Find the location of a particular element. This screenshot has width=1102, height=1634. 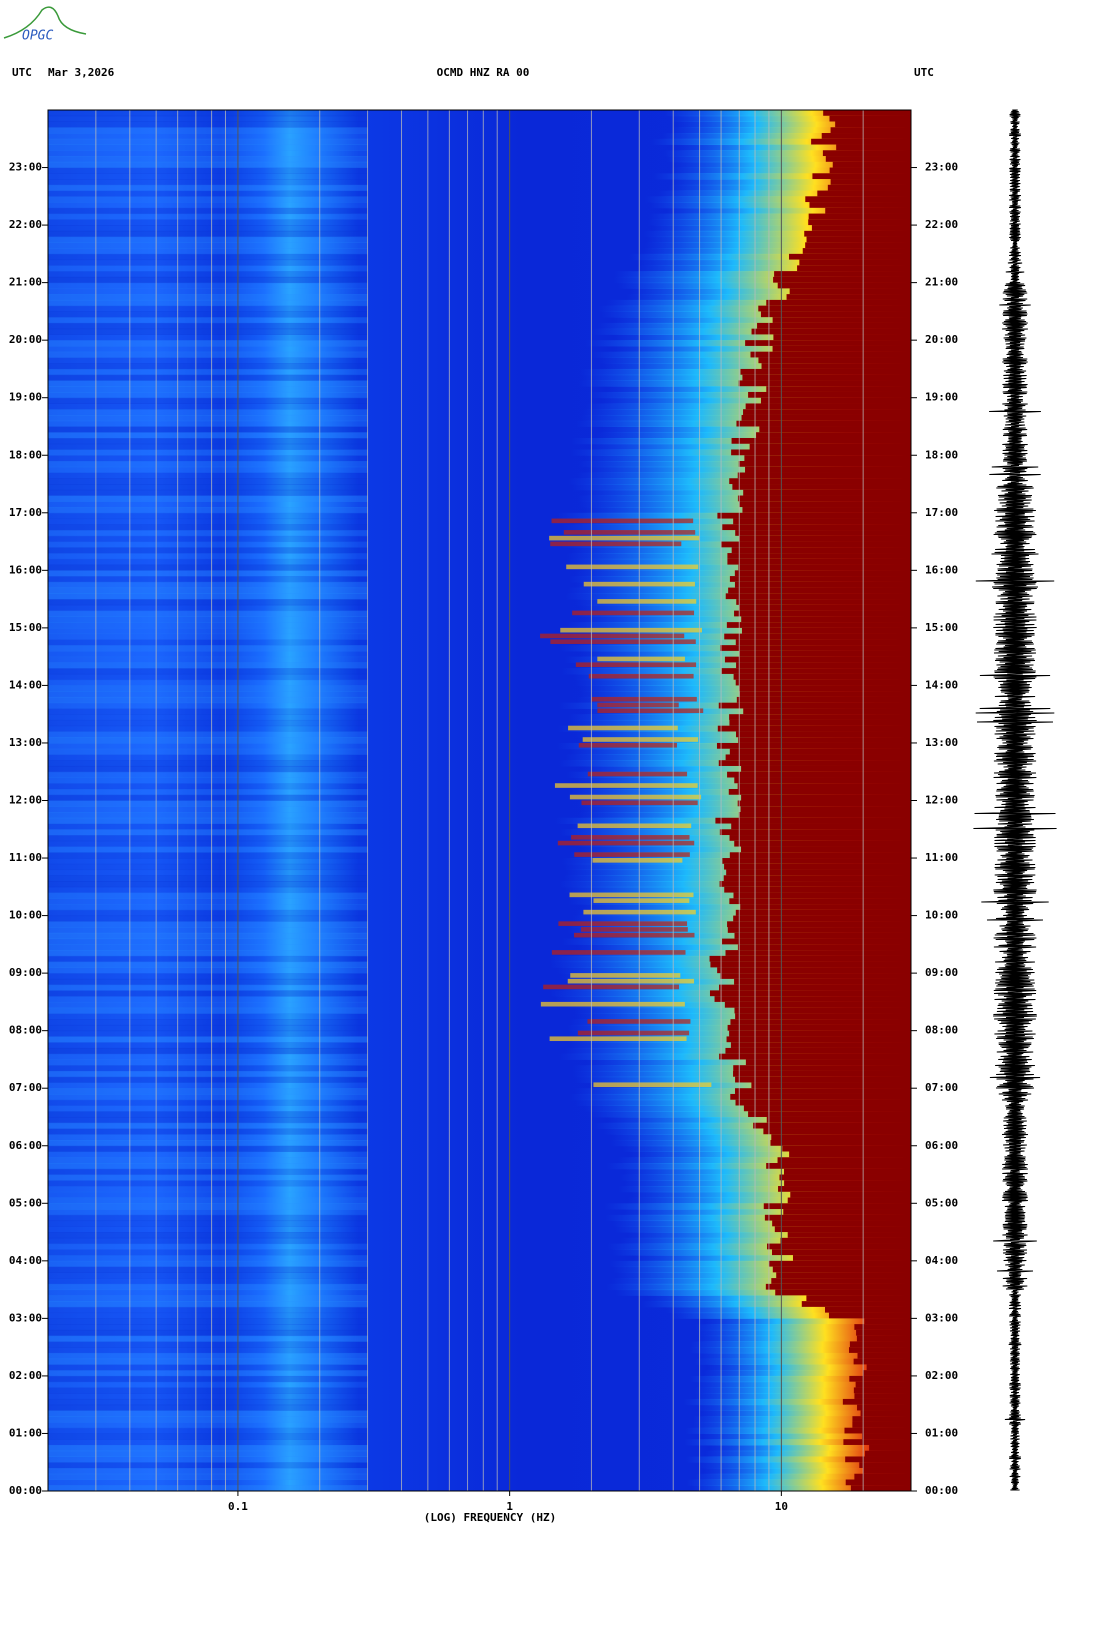

y-tick-label-right: 11:00 is located at coordinates (941, 857).